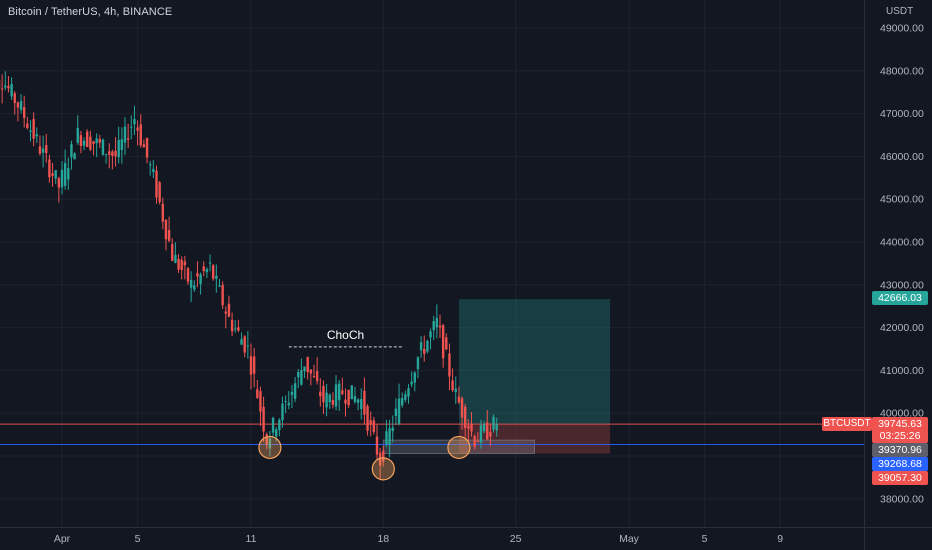 This screenshot has width=932, height=550. What do you see at coordinates (534, 362) in the screenshot?
I see `target-zone` at bounding box center [534, 362].